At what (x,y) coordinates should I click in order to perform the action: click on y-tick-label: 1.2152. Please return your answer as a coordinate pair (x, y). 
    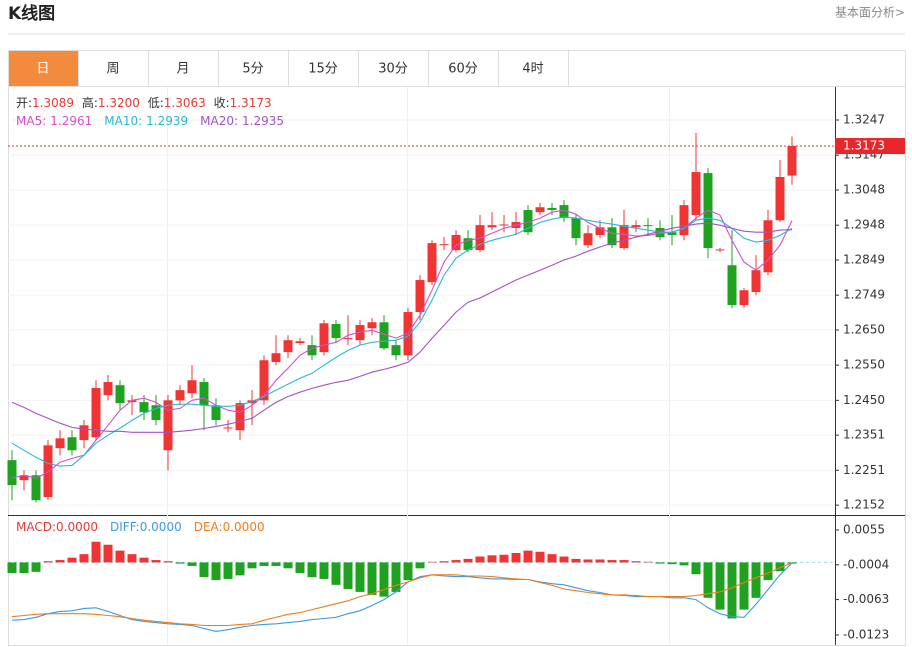
    Looking at the image, I should click on (864, 505).